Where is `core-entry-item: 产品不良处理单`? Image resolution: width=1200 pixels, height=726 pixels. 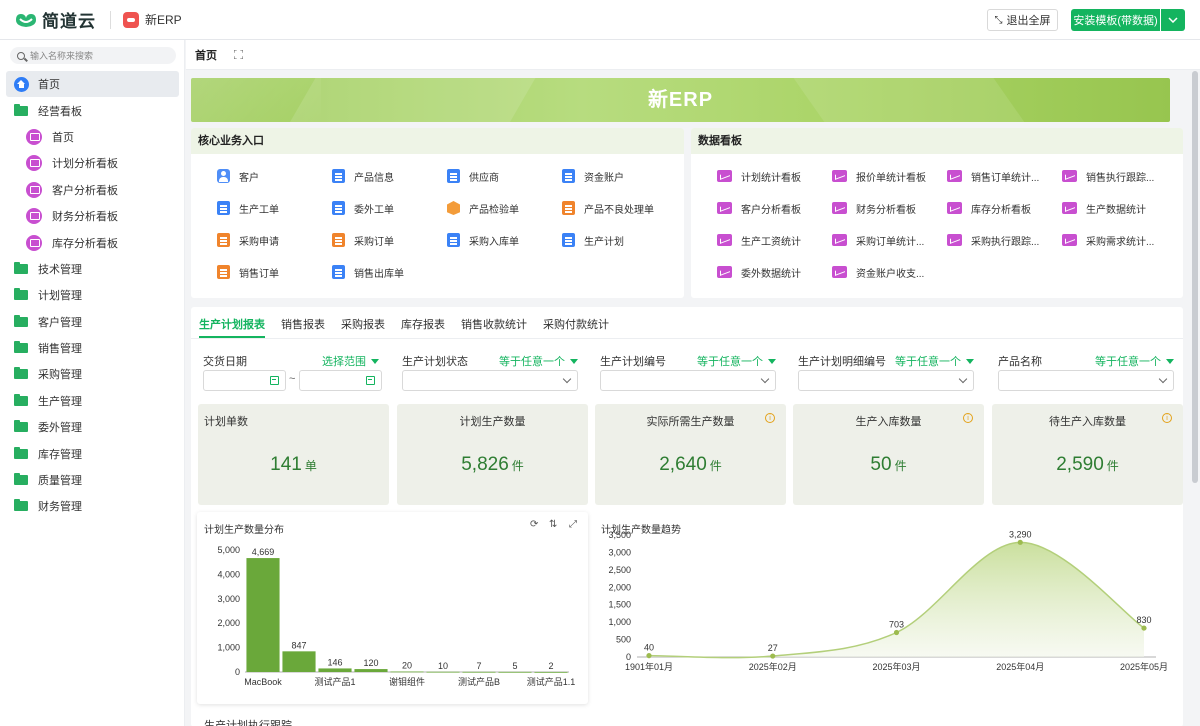
core-entry-item: 产品不良处理单 is located at coordinates (619, 208).